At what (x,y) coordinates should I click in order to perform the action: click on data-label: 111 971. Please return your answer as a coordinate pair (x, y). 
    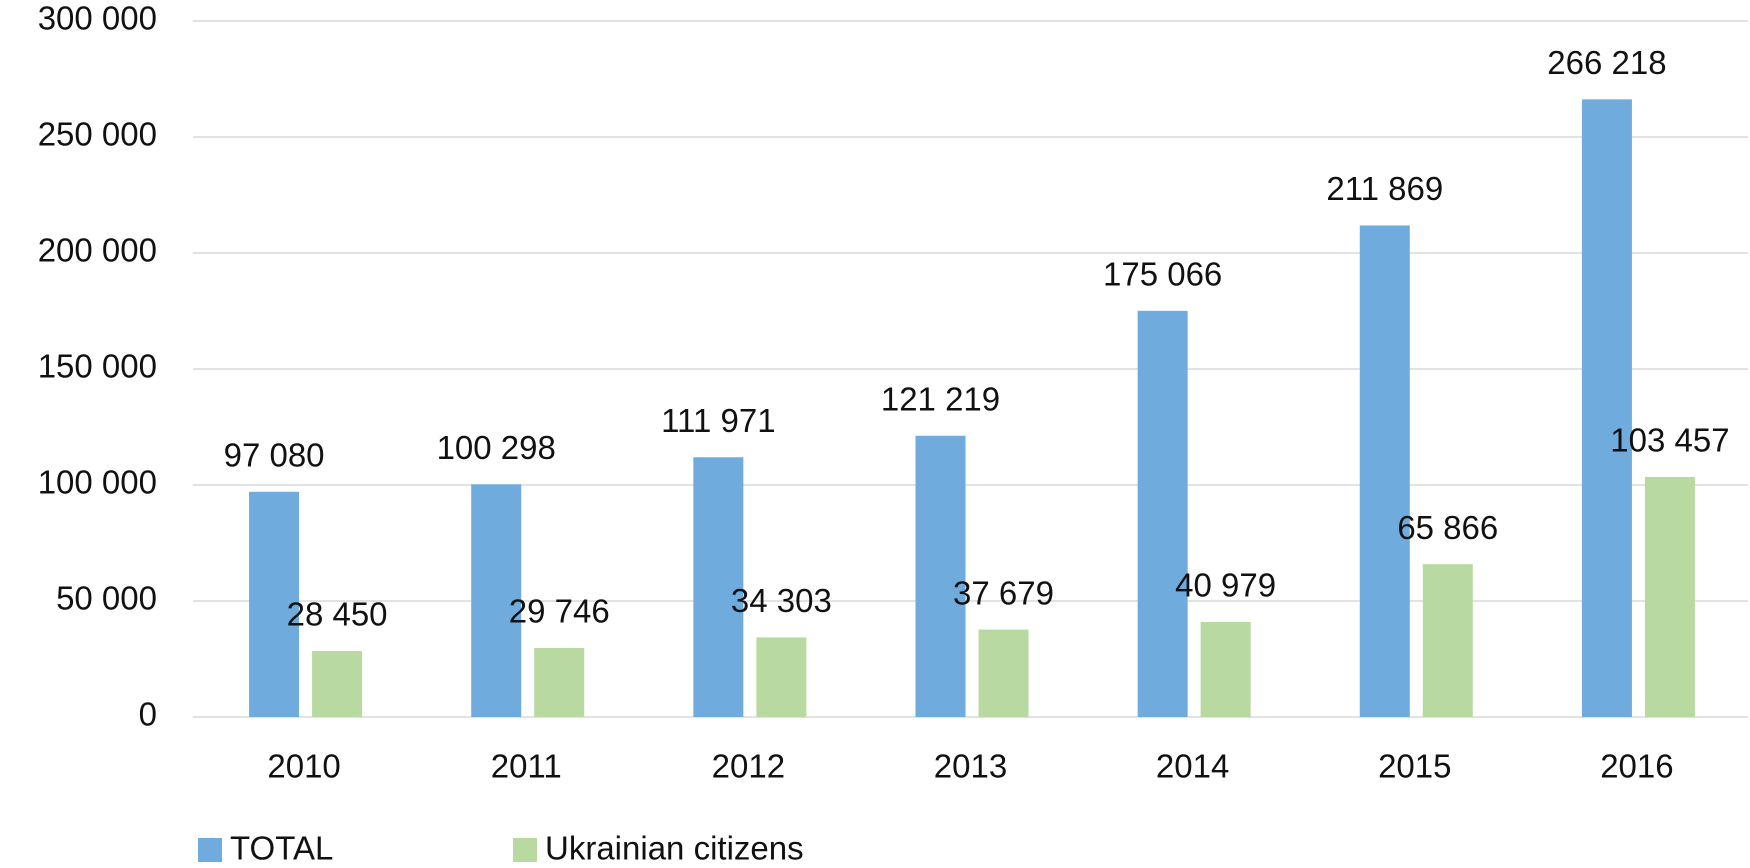
    Looking at the image, I should click on (718, 420).